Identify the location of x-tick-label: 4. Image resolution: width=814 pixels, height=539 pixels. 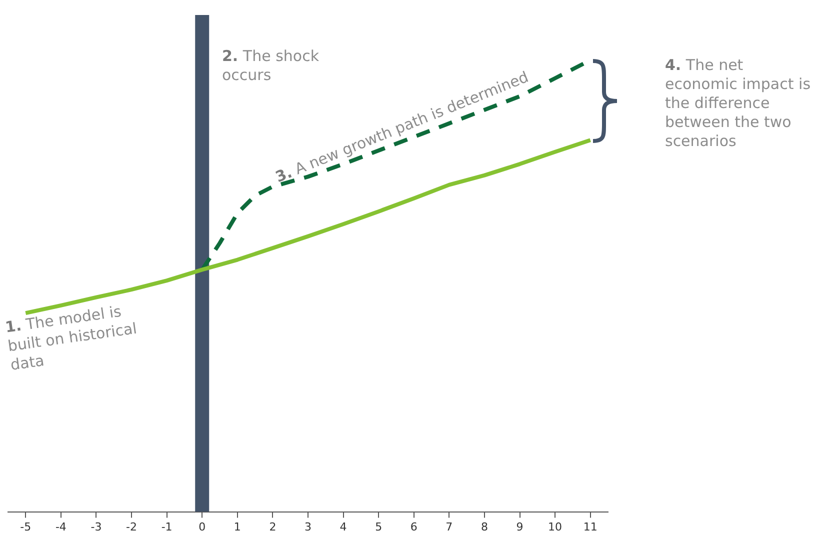
(343, 527).